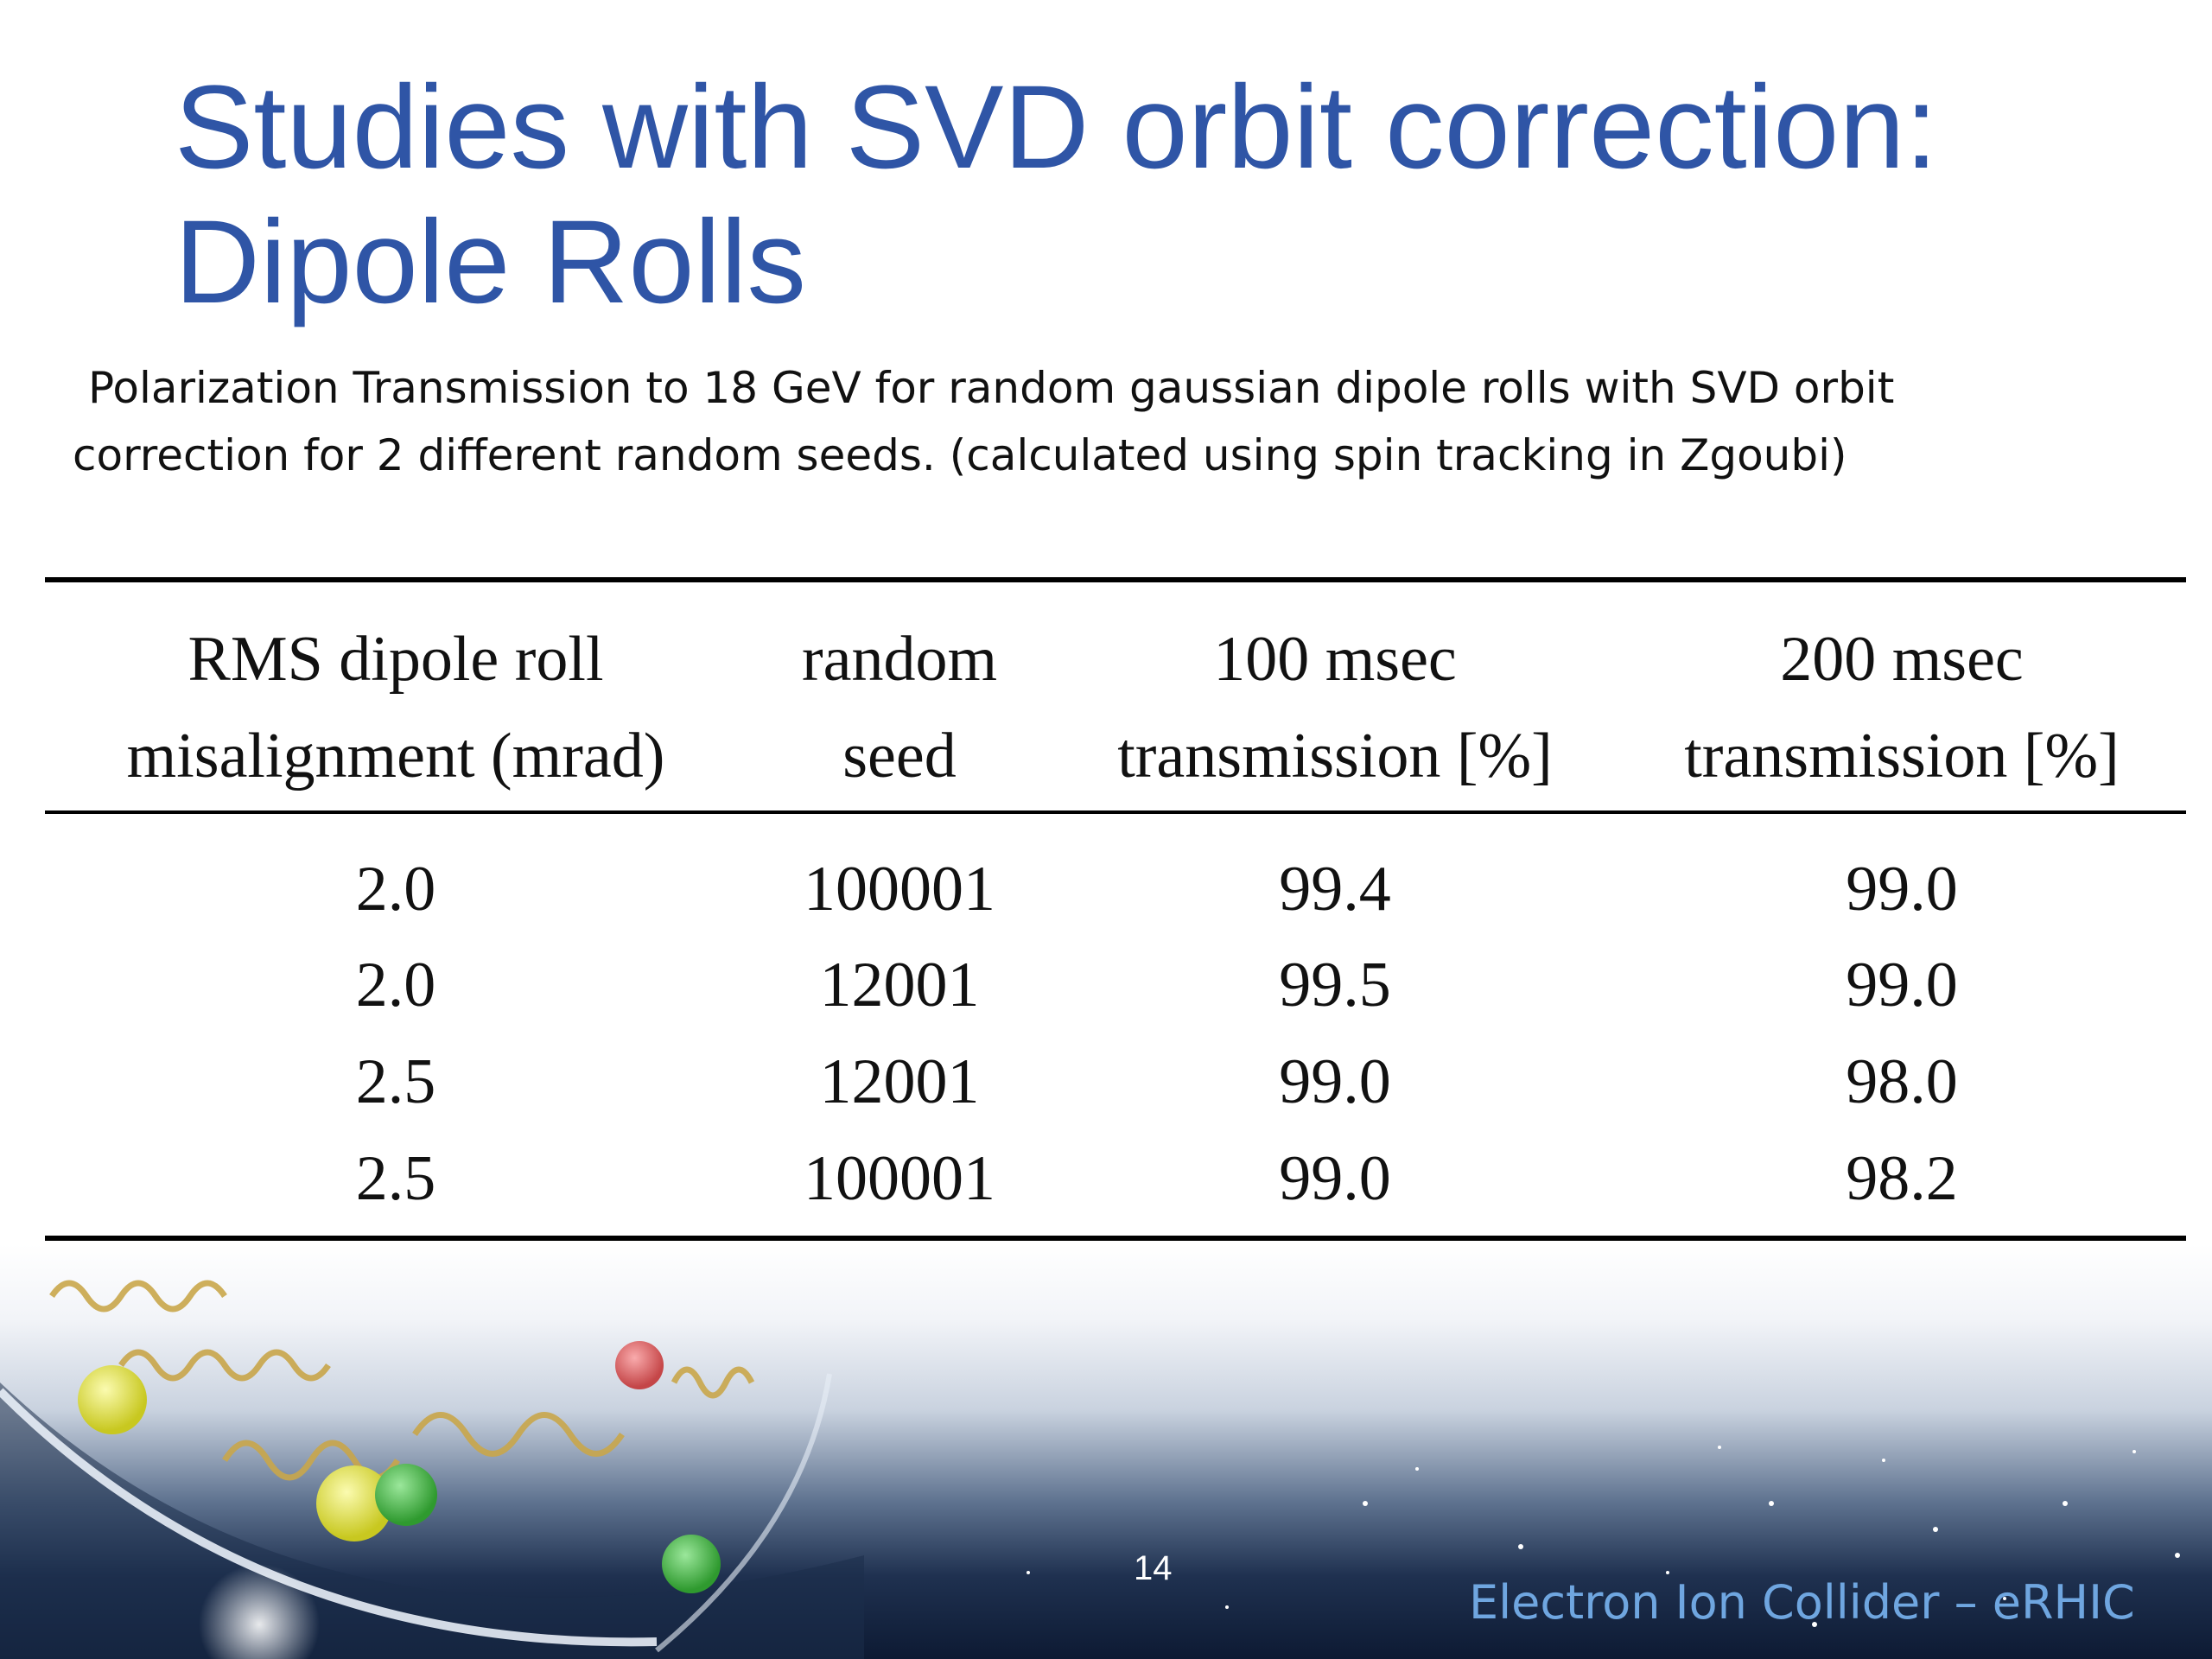 The width and height of the screenshot is (2212, 1659). I want to click on table-top-rule, so click(1115, 579).